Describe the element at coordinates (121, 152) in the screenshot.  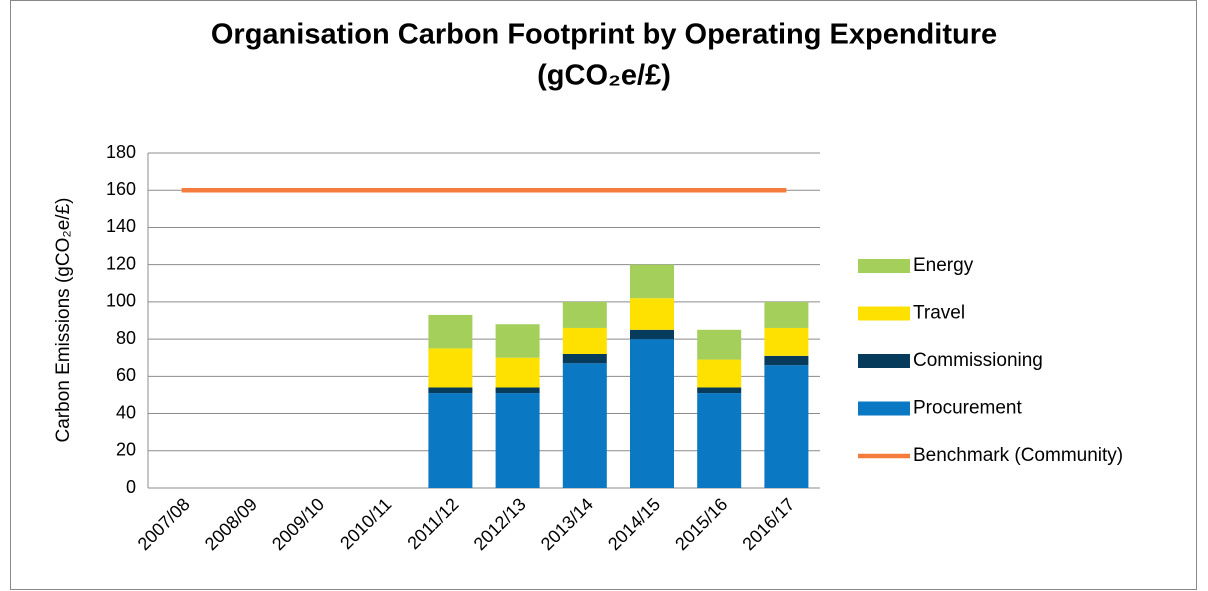
I see `y-tick-label: 180` at that location.